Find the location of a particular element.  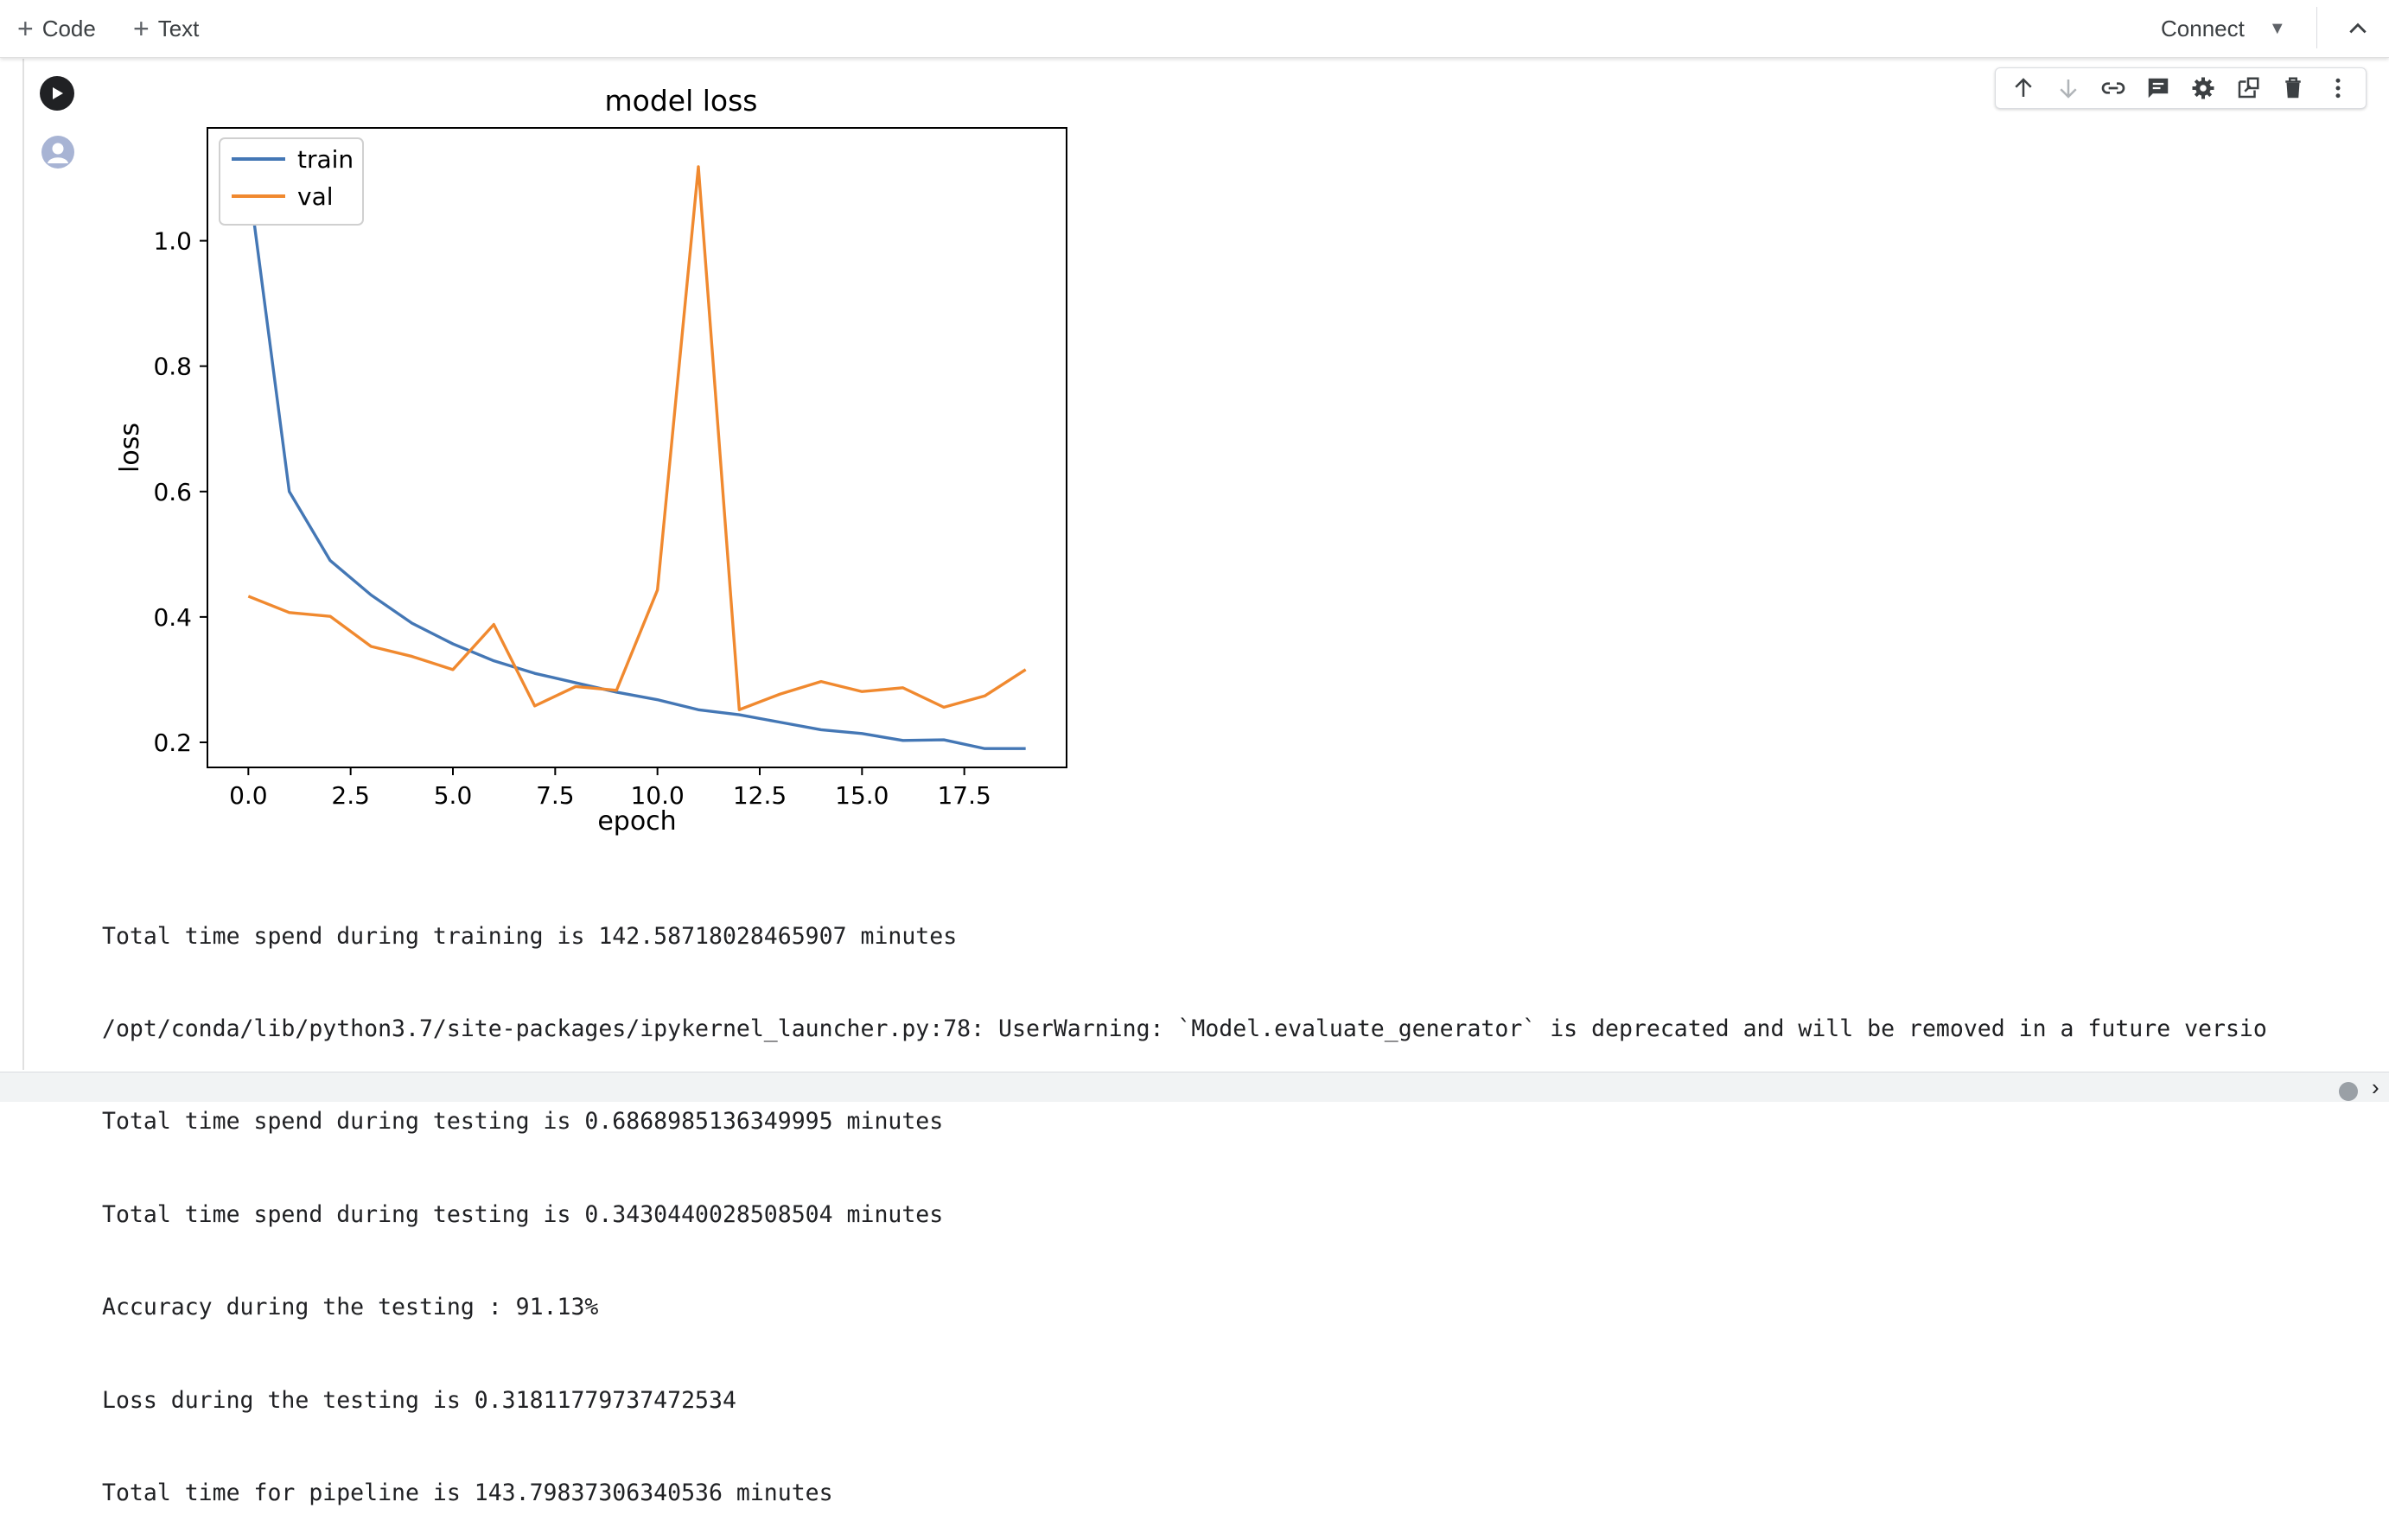

connect-label: Connect is located at coordinates (2203, 29).